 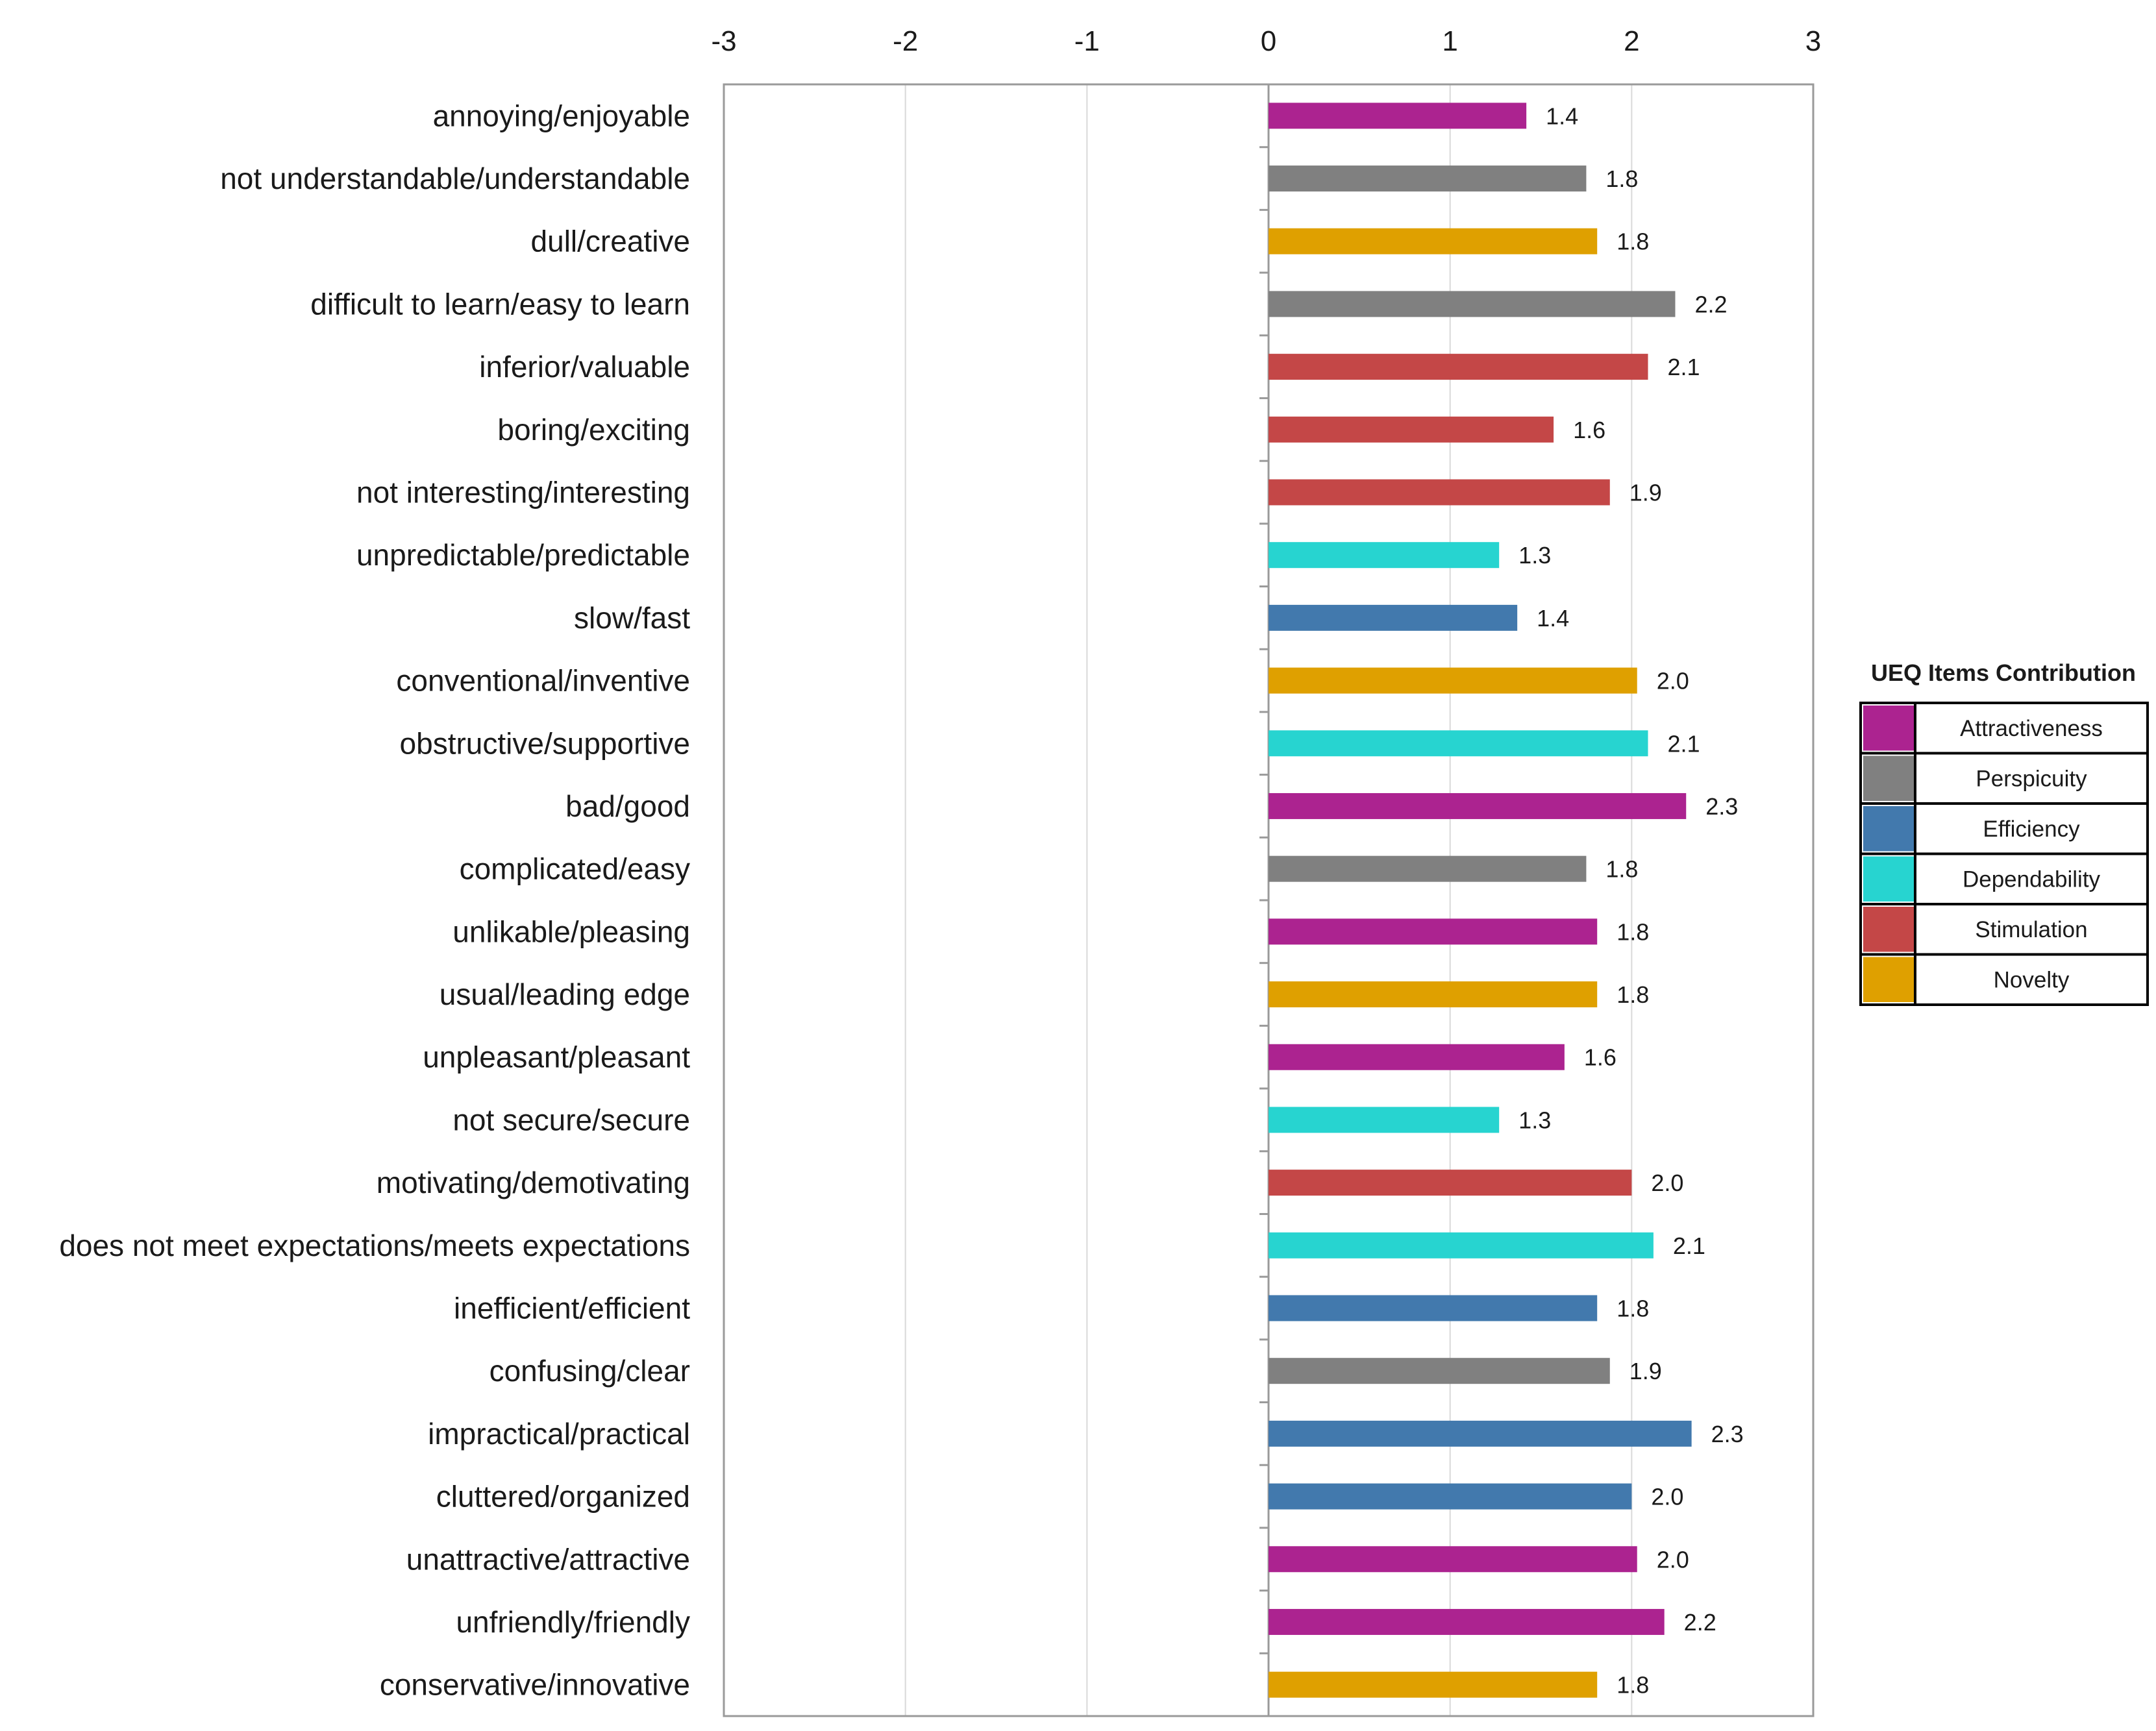 What do you see at coordinates (455, 178) in the screenshot?
I see `category-label: not understandable/understandable` at bounding box center [455, 178].